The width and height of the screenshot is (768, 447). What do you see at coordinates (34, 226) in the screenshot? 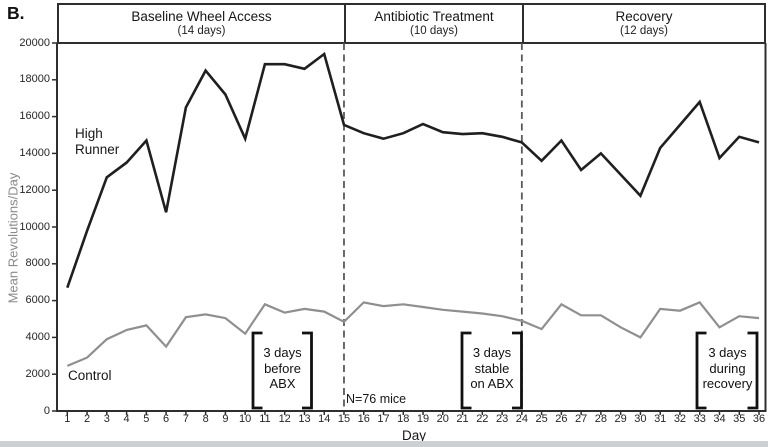
I see `y-tick-label: 10000` at bounding box center [34, 226].